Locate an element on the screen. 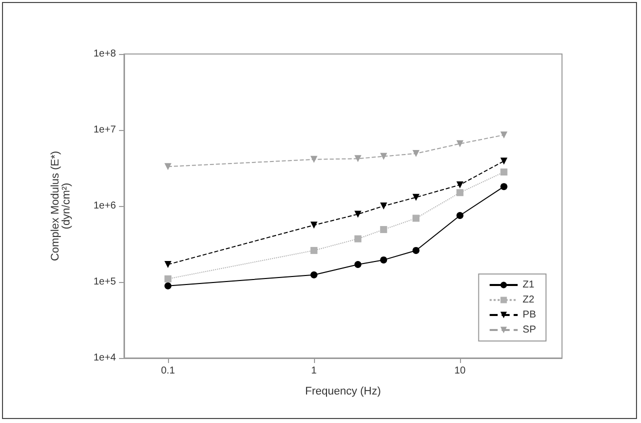 The height and width of the screenshot is (423, 641). legend-label: Z2 is located at coordinates (528, 300).